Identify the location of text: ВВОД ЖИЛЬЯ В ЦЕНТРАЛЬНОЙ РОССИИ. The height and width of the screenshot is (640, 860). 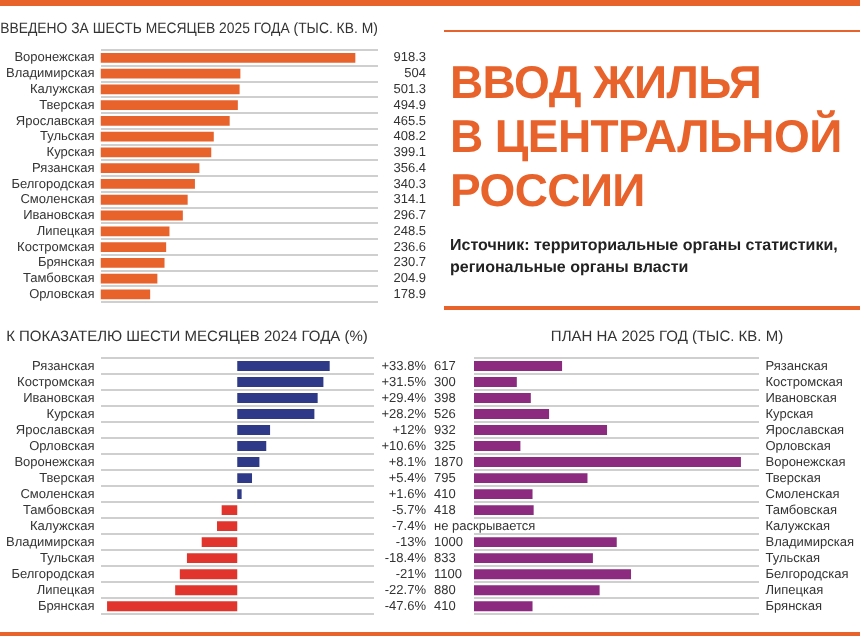
(647, 137).